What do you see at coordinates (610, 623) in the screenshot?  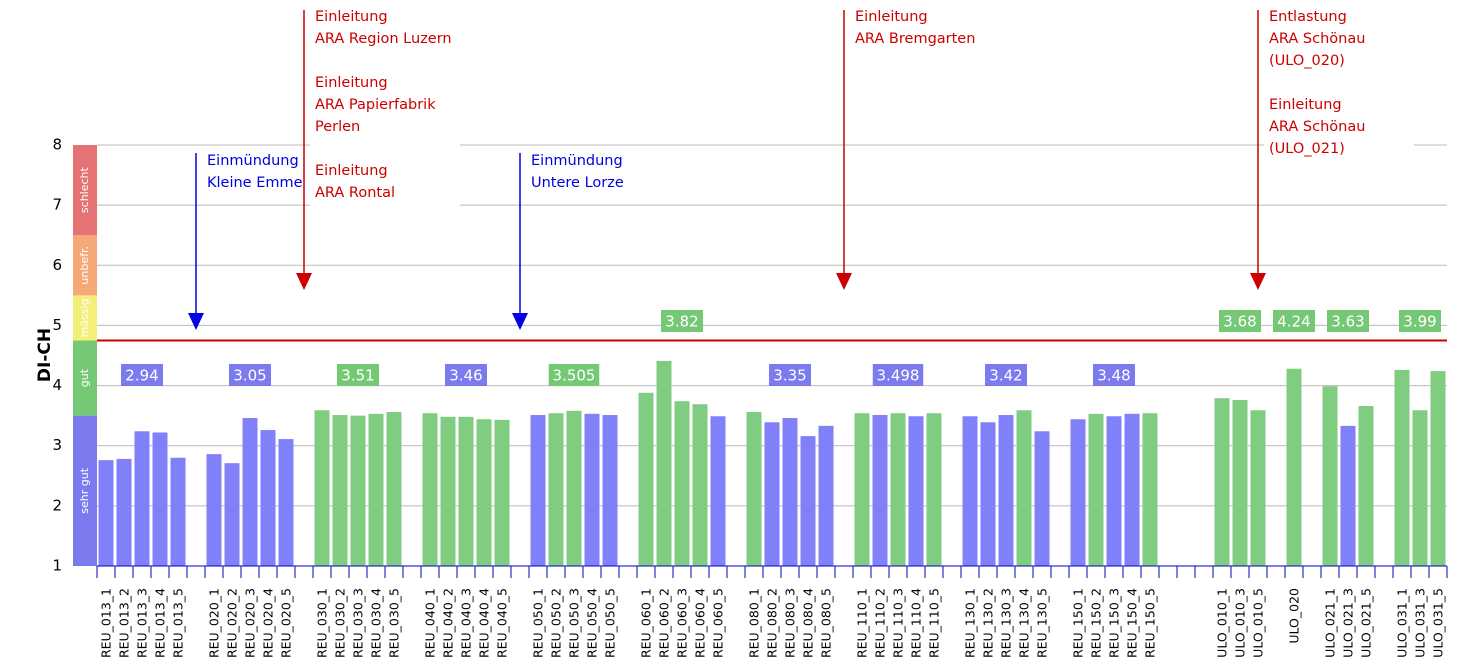 I see `x-tick-label: REU_050_5` at bounding box center [610, 623].